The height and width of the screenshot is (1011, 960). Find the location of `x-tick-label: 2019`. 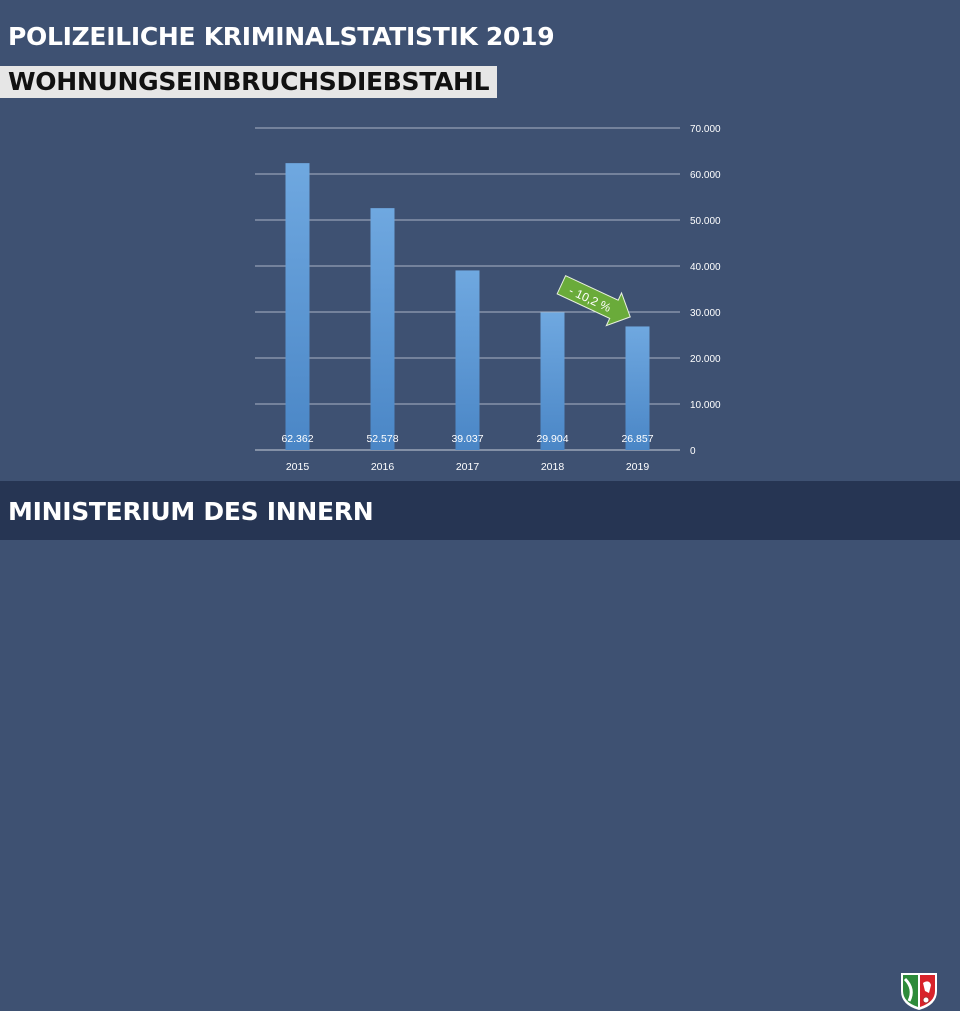

x-tick-label: 2019 is located at coordinates (638, 467).